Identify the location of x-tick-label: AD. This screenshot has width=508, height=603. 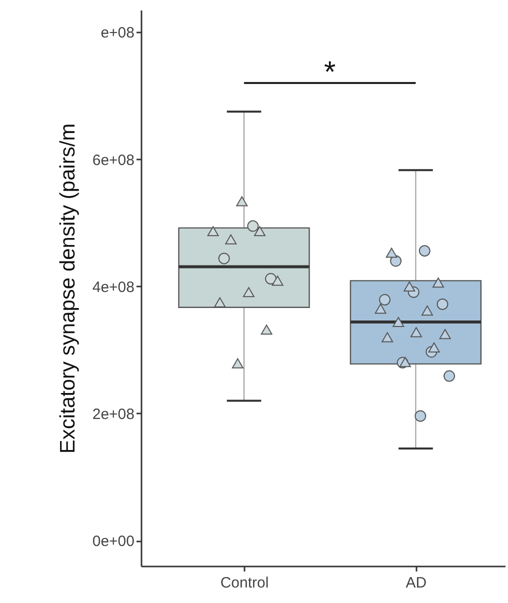
(416, 583).